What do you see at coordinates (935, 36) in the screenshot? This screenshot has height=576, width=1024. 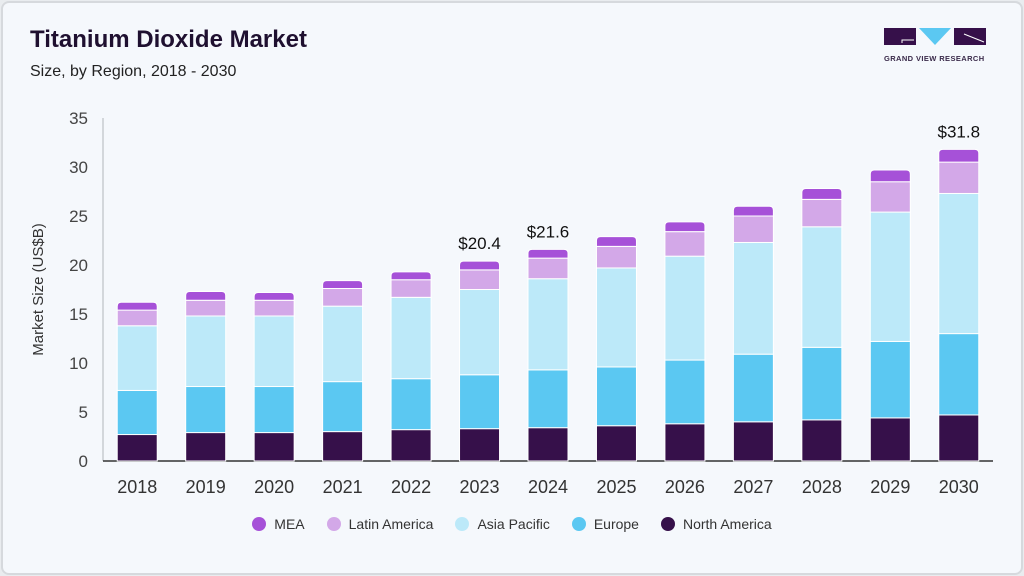 I see `logo-mark-icon` at bounding box center [935, 36].